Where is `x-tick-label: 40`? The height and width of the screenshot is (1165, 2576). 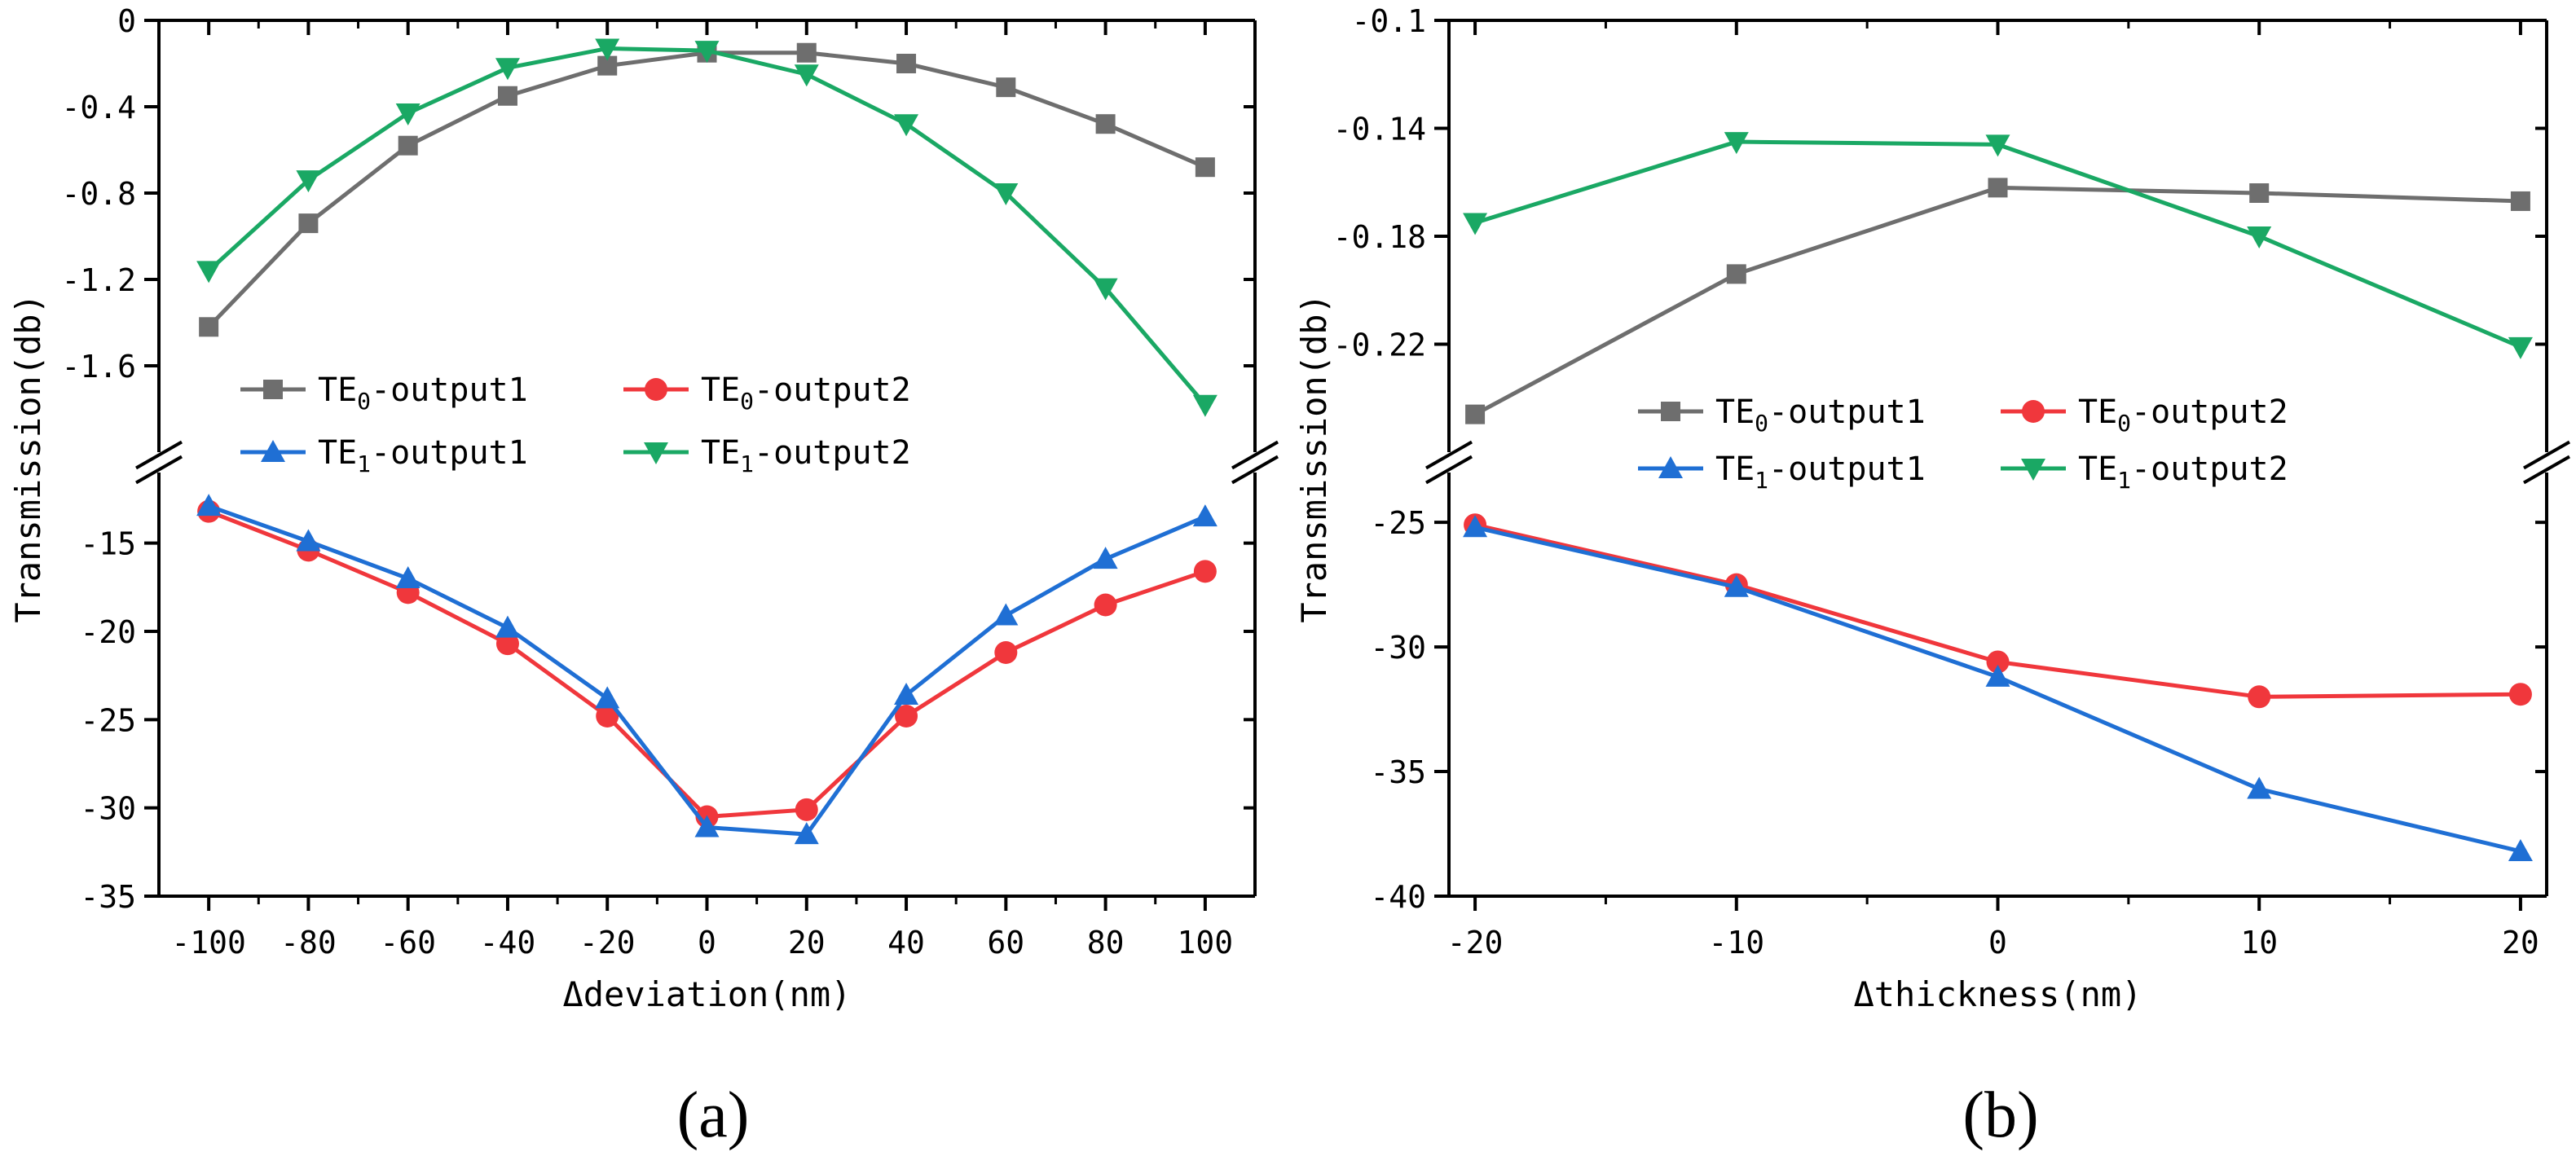
x-tick-label: 40 is located at coordinates (906, 943).